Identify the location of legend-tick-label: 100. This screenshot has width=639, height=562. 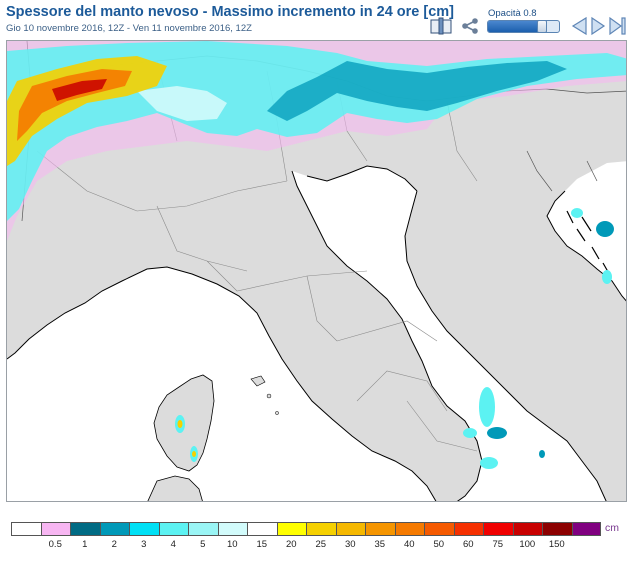
(527, 544).